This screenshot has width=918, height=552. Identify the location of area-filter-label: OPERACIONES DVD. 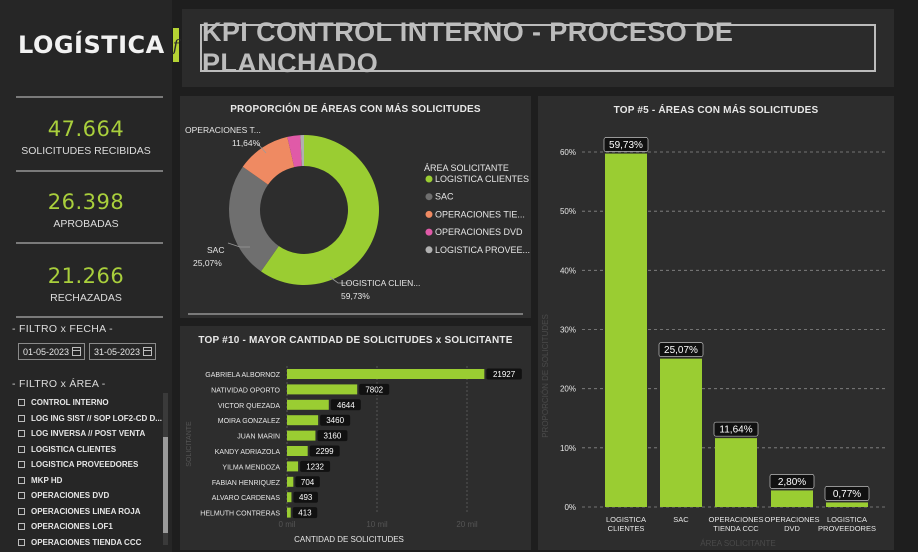
(70, 496).